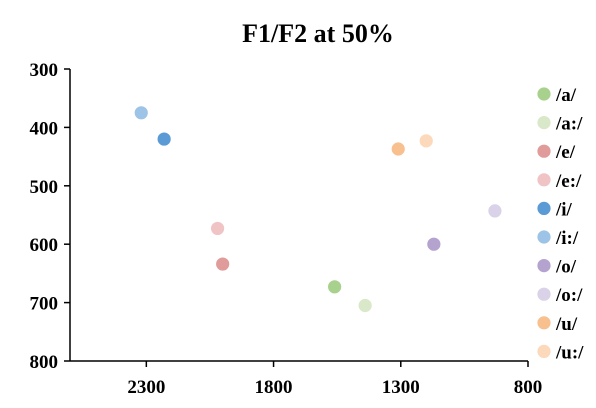 The height and width of the screenshot is (408, 596). What do you see at coordinates (568, 181) in the screenshot?
I see `legend-label: /e:/` at bounding box center [568, 181].